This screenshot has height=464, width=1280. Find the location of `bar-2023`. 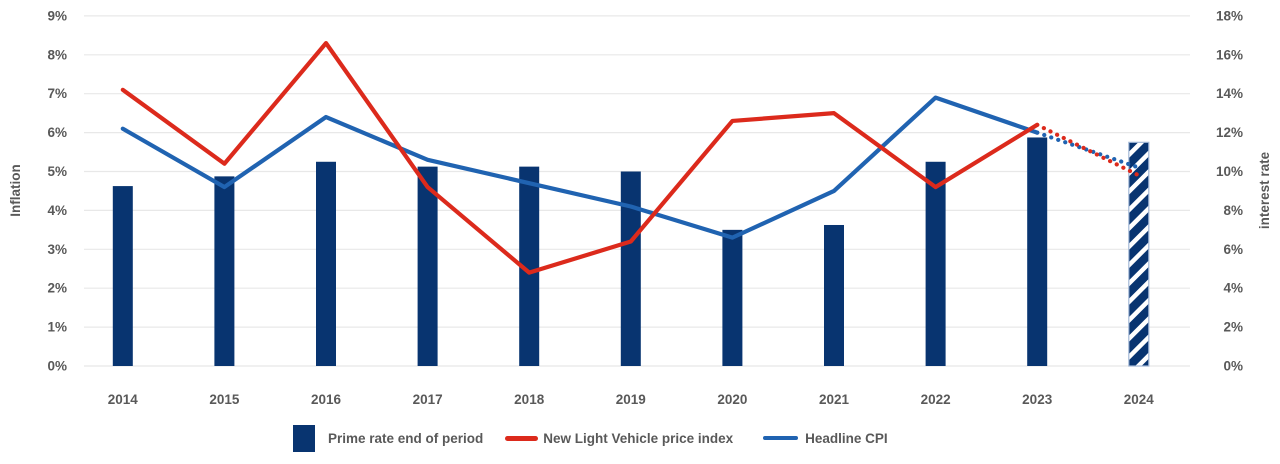

bar-2023 is located at coordinates (1037, 251).